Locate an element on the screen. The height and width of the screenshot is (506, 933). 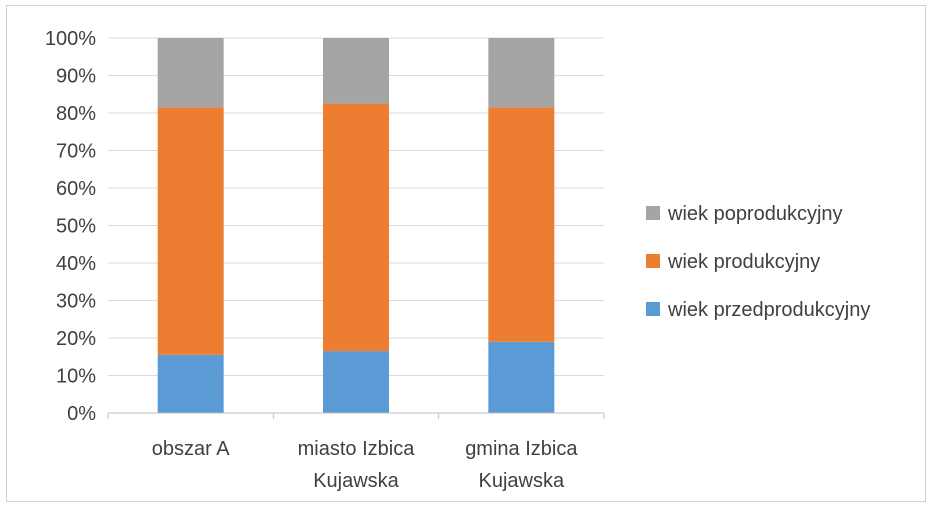
x-category-label: miasto Izbica is located at coordinates (357, 449).